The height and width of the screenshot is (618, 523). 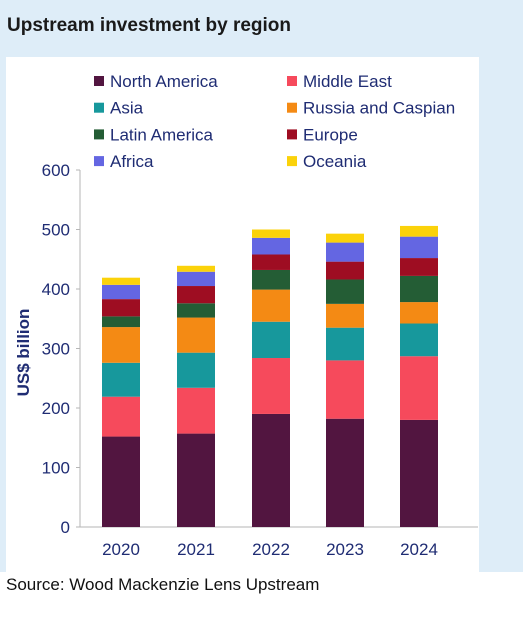 I want to click on bar-2024-north-america, so click(x=419, y=473).